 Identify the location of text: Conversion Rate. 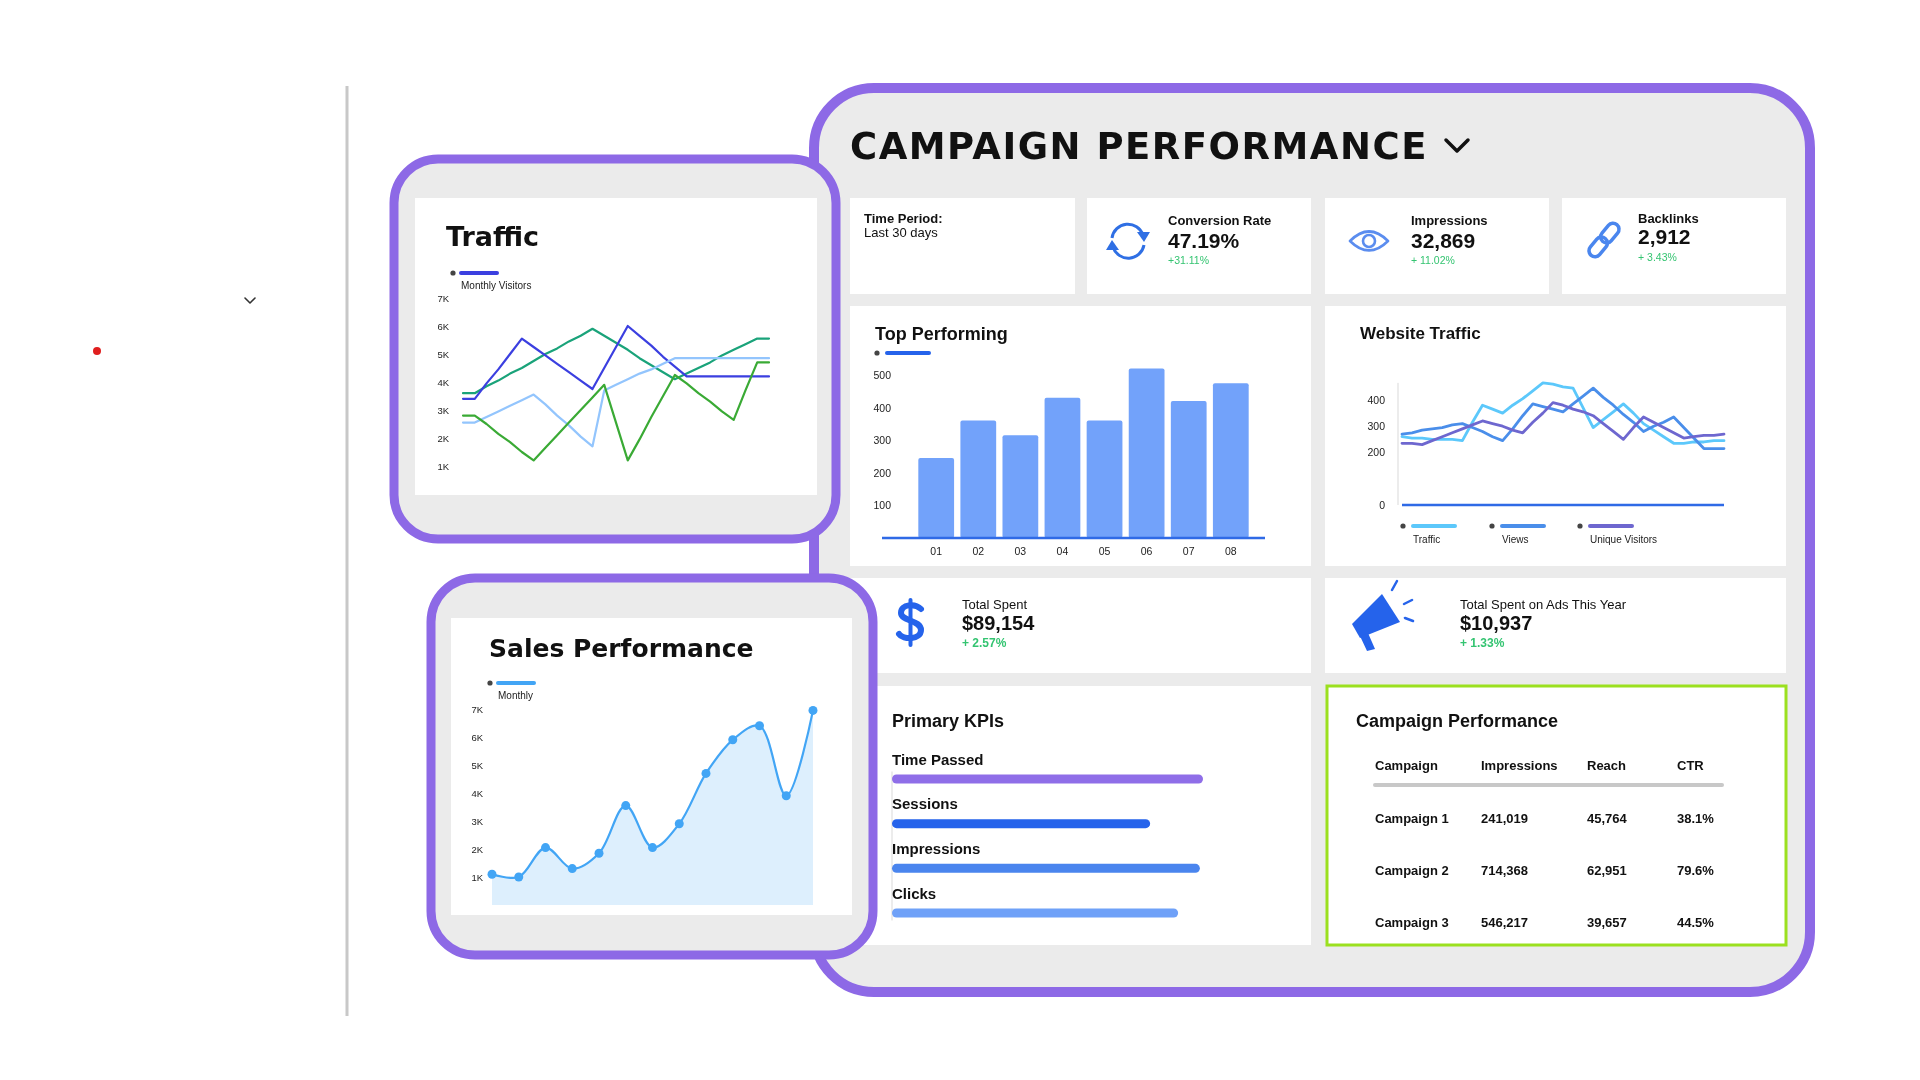
(1220, 220).